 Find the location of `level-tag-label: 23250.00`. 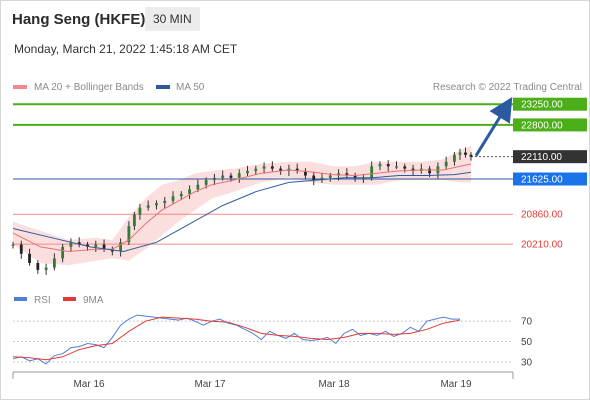

level-tag-label: 23250.00 is located at coordinates (542, 105).